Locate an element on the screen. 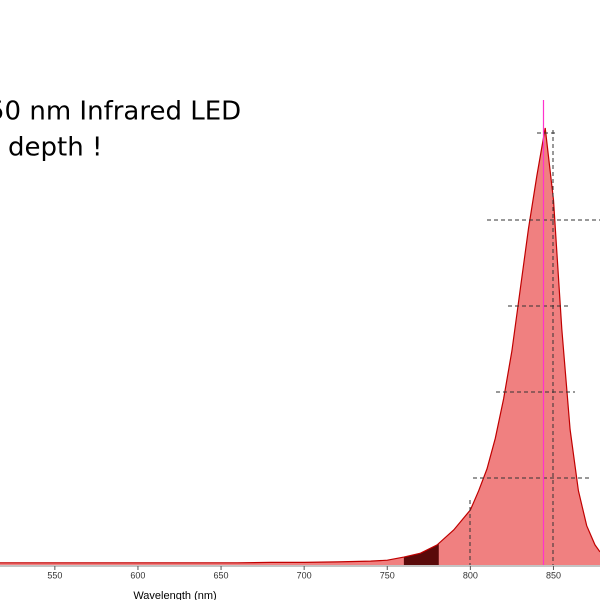  x-tick-label: 650 is located at coordinates (221, 575).